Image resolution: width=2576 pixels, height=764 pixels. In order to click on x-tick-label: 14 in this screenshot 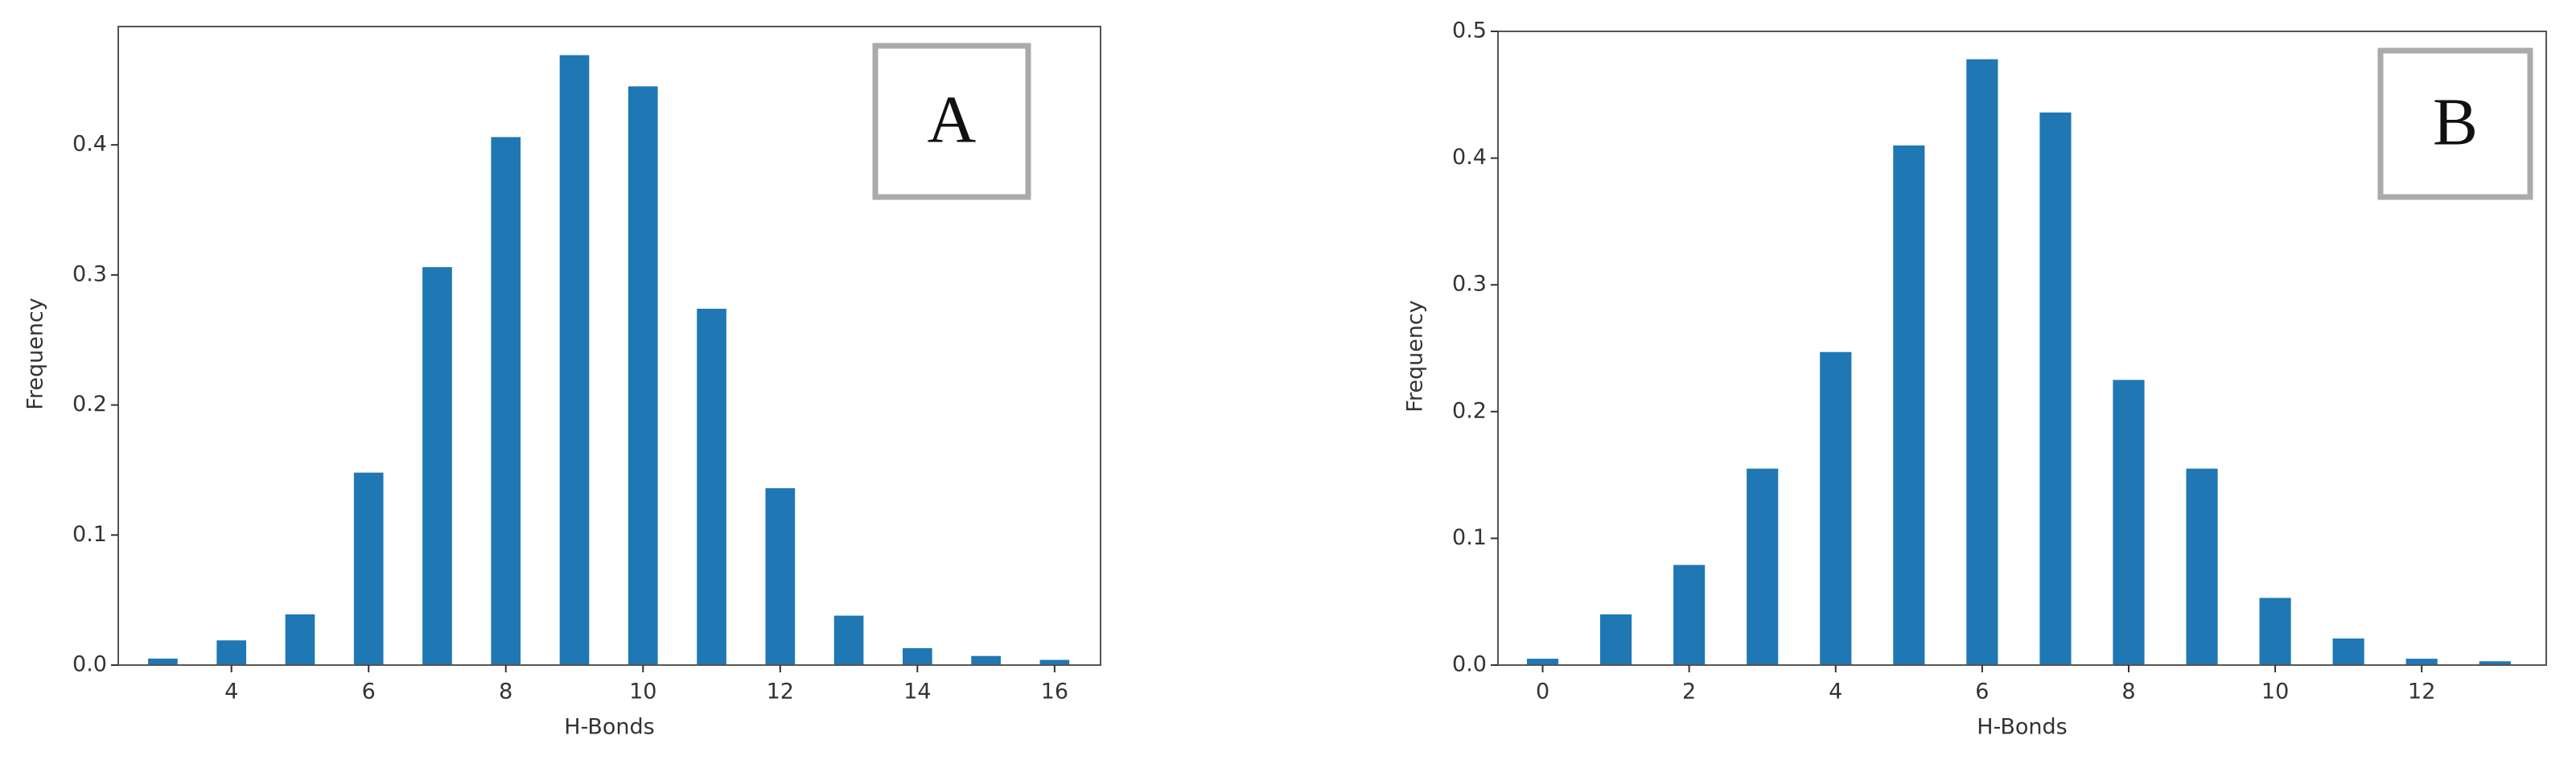, I will do `click(917, 692)`.